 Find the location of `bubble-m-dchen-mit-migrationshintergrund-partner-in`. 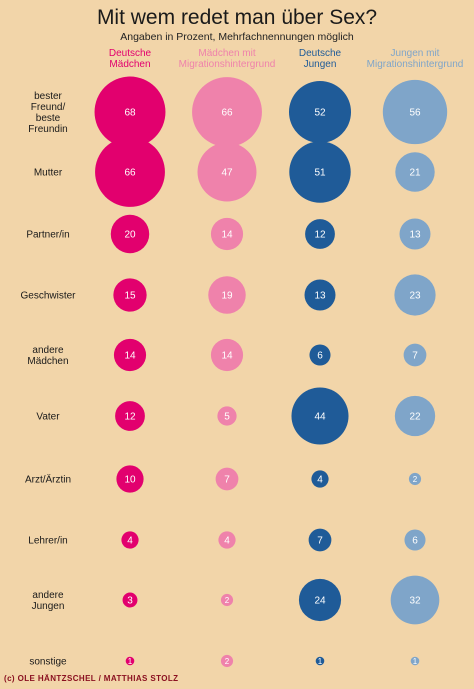

bubble-m-dchen-mit-migrationshintergrund-partner-in is located at coordinates (227, 234).